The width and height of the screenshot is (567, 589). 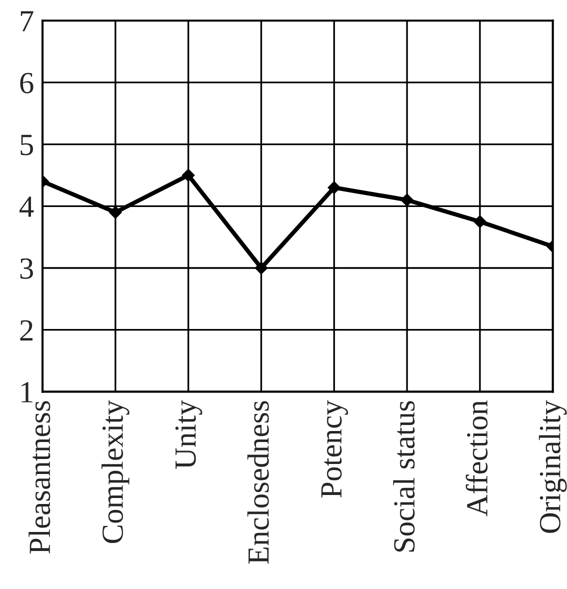 What do you see at coordinates (39, 477) in the screenshot?
I see `x-tick-label: Pleasantness` at bounding box center [39, 477].